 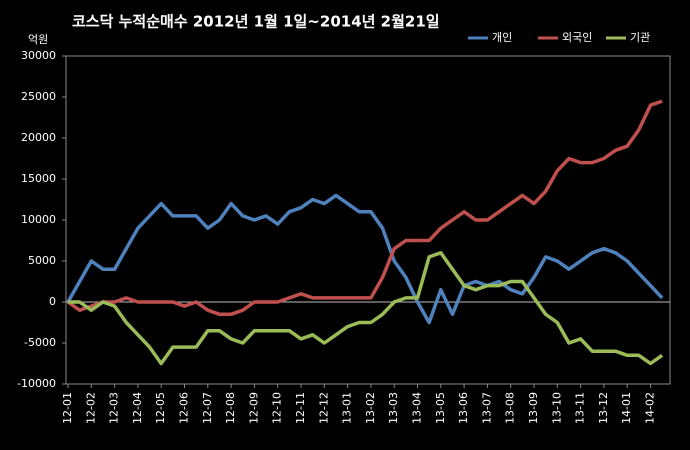 I want to click on chart-title: 코스닥 누적순매수 2012년 1월 1일~2014년 2월21일, so click(x=256, y=22).